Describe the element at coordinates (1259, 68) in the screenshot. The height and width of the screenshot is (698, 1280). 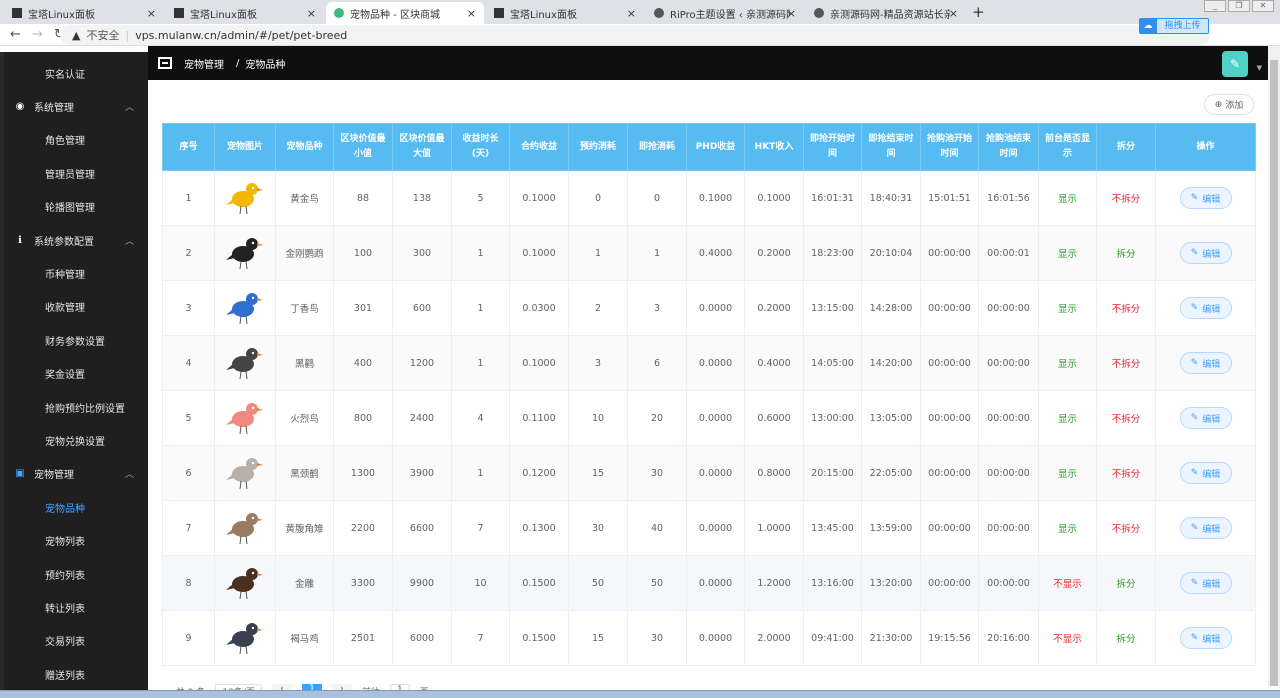
I see `caret-down-icon: ▼` at that location.